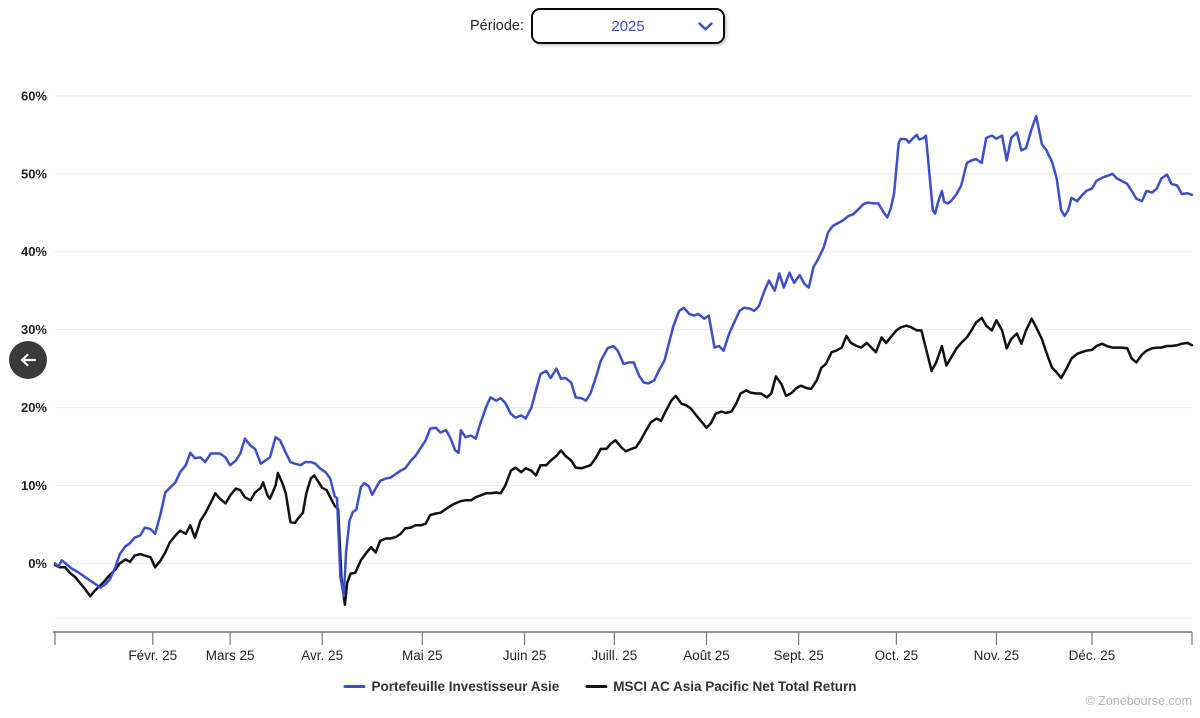 Image resolution: width=1200 pixels, height=718 pixels. I want to click on period-selected-value: 2025, so click(628, 26).